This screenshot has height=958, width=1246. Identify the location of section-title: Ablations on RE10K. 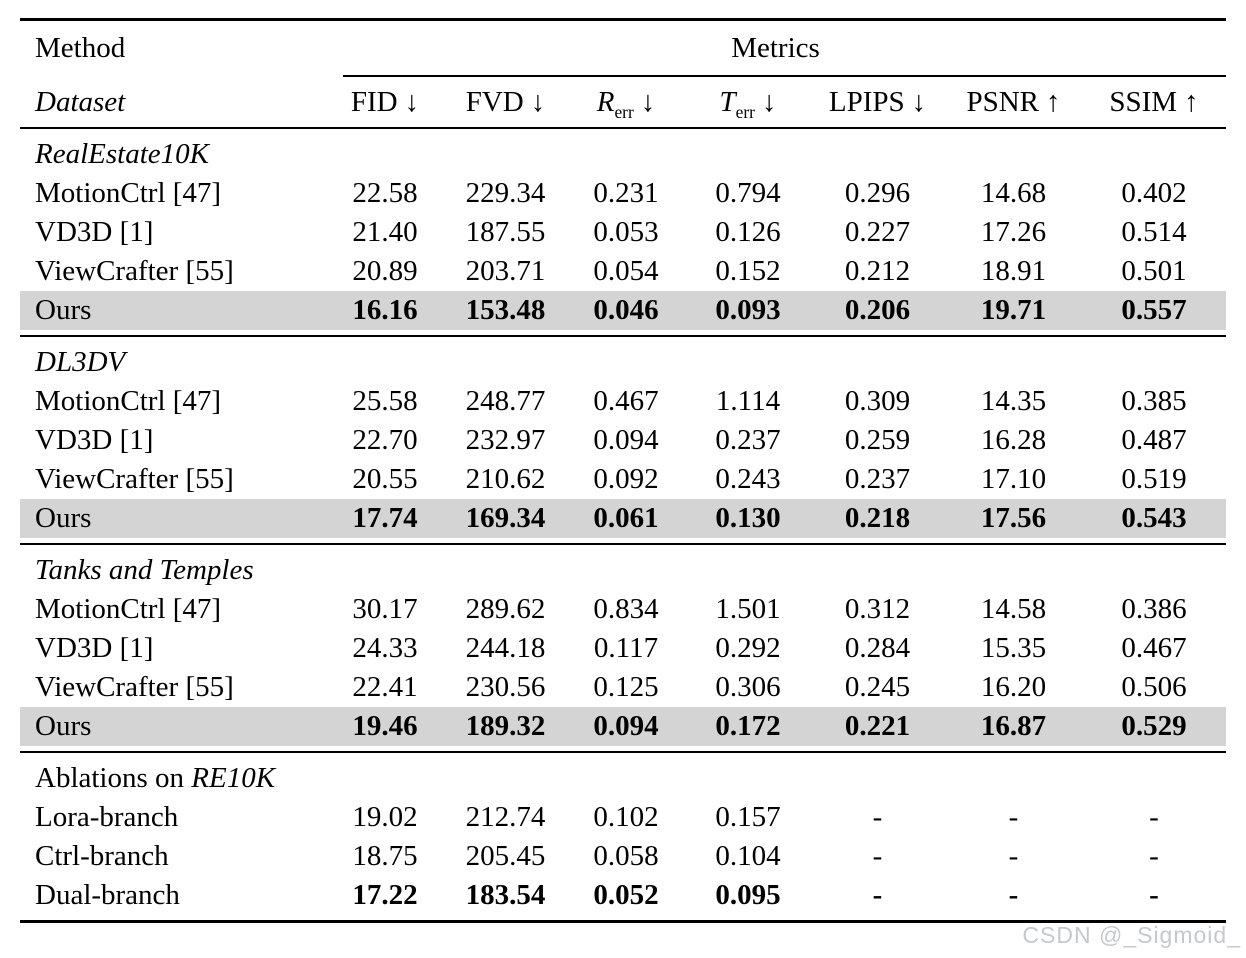
(623, 778).